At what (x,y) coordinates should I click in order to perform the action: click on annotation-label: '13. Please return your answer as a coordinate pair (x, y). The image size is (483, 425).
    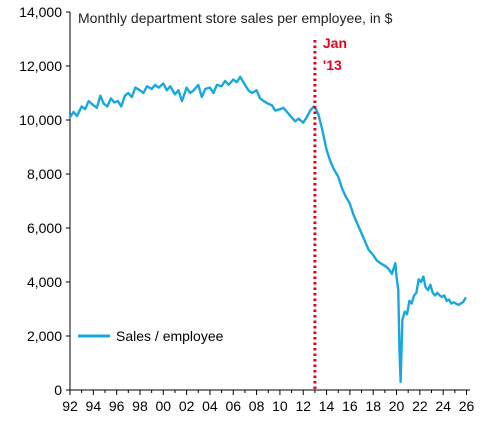
    Looking at the image, I should click on (332, 65).